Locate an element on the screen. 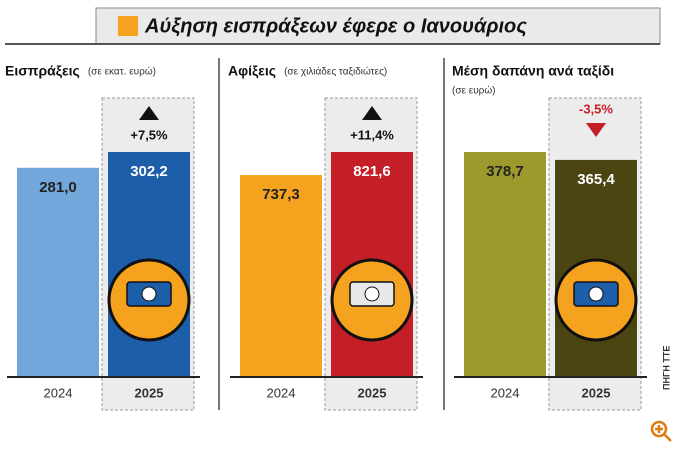 The width and height of the screenshot is (680, 449). panel-subtitle: (σε εκατ. ευρώ) is located at coordinates (122, 72).